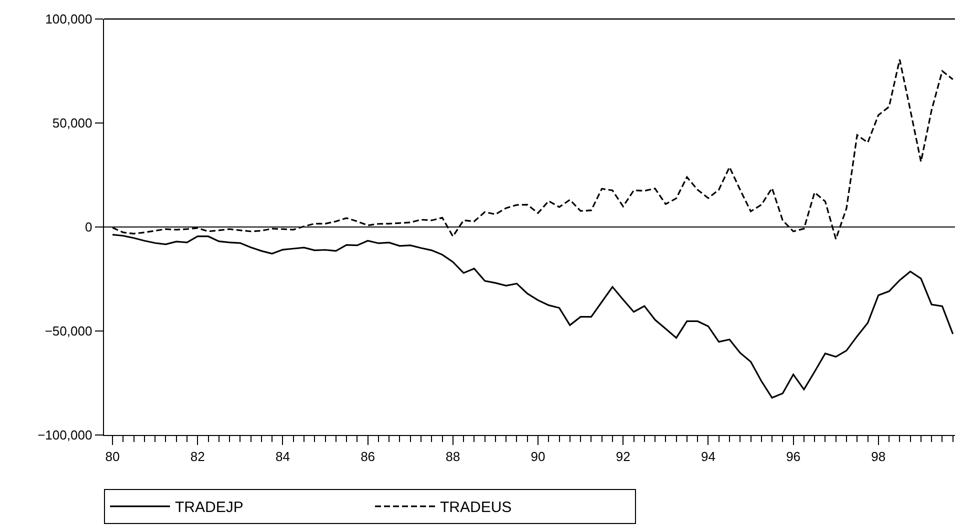 The width and height of the screenshot is (957, 529). Describe the element at coordinates (878, 456) in the screenshot. I see `x-tick-label: 98` at that location.